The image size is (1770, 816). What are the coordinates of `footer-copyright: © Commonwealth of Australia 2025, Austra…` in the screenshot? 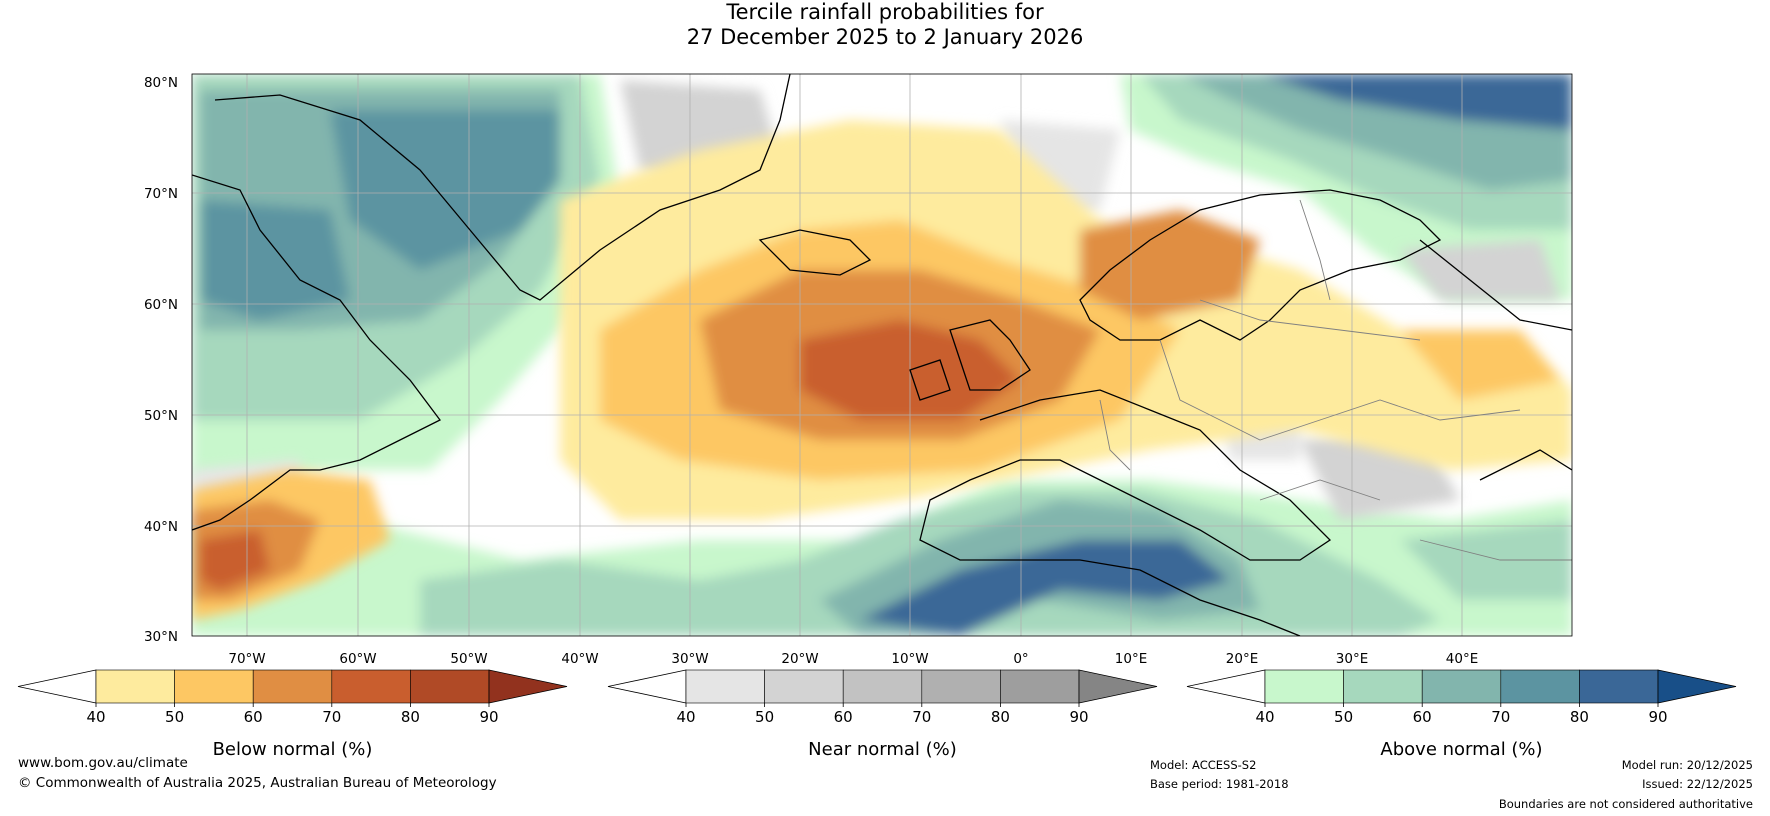 It's located at (257, 783).